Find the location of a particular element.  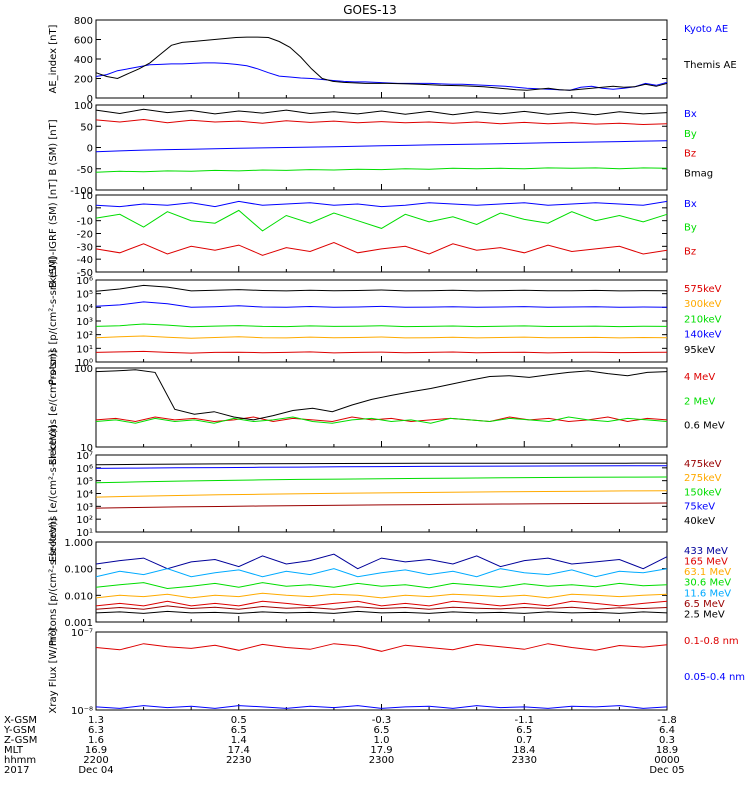

y-tick-label: 10¹ is located at coordinates (84, 349).